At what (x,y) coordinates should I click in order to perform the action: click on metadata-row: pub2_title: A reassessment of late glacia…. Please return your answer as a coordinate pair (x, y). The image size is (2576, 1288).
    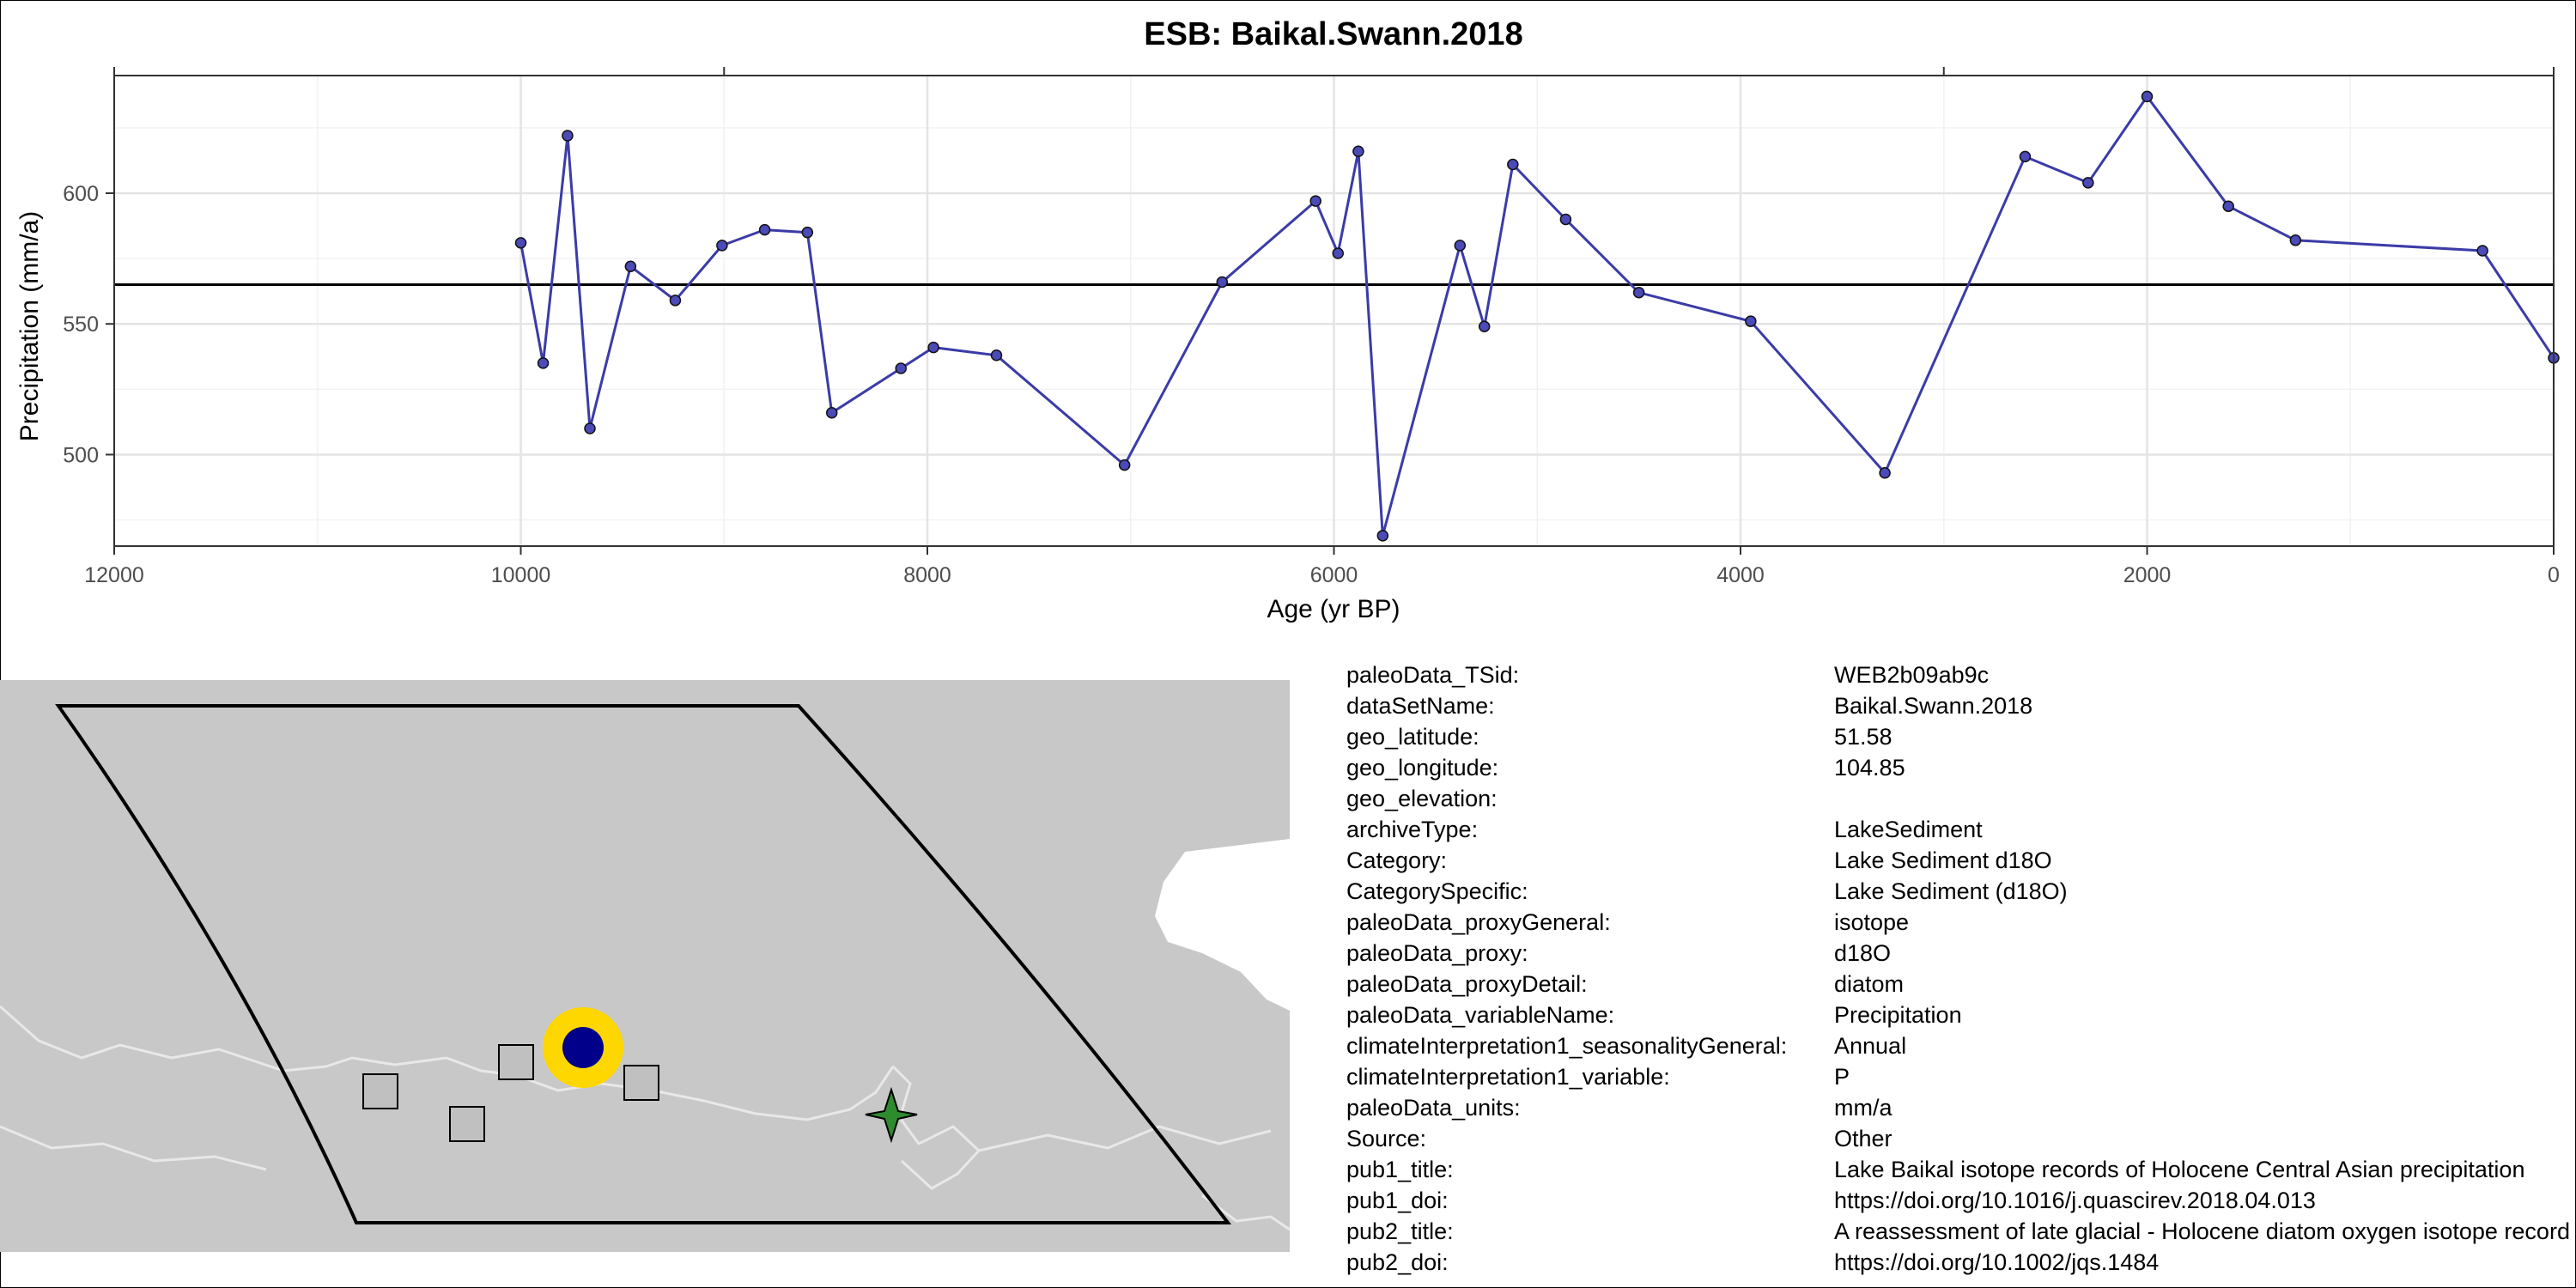
    Looking at the image, I should click on (1961, 1232).